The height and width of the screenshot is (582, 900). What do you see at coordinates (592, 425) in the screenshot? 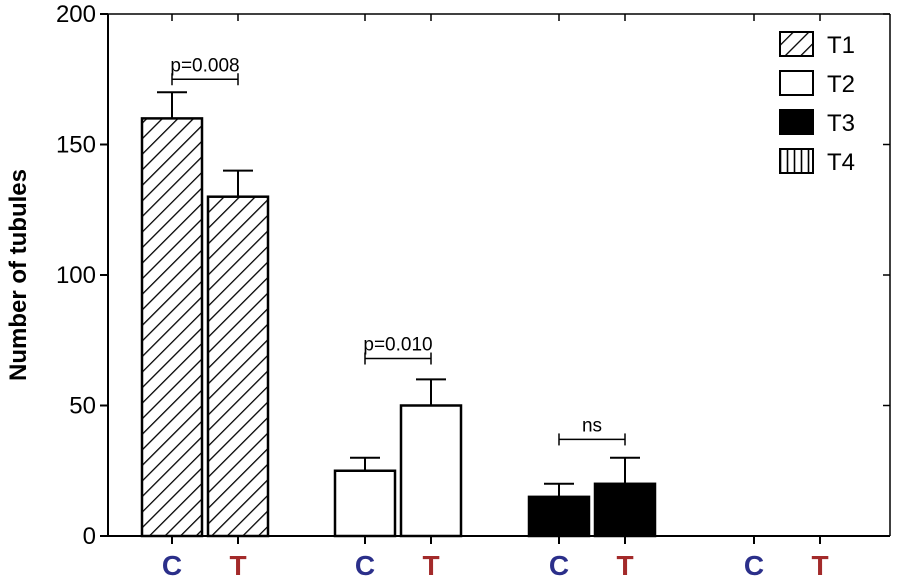
I see `significance-label: ns` at bounding box center [592, 425].